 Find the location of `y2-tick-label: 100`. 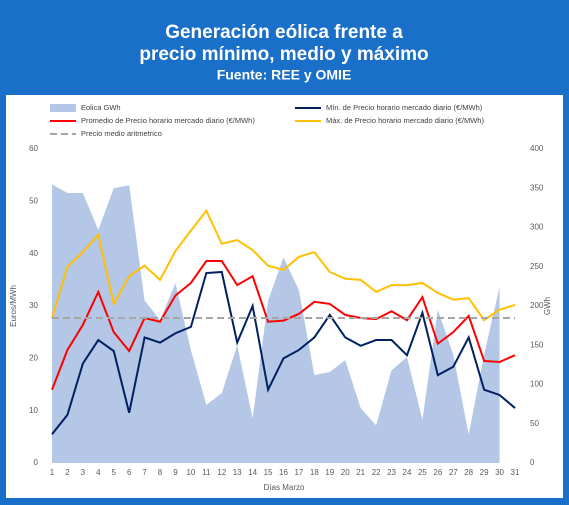

y2-tick-label: 100 is located at coordinates (537, 384).